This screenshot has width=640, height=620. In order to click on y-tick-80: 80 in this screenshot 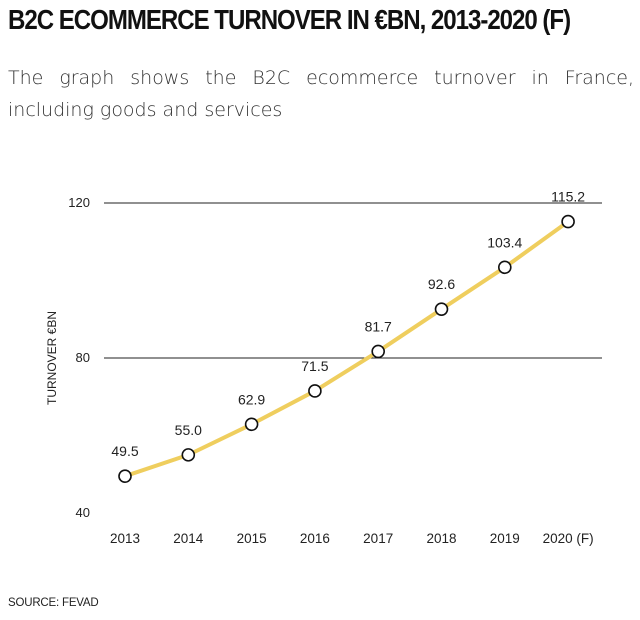, I will do `click(83, 357)`.